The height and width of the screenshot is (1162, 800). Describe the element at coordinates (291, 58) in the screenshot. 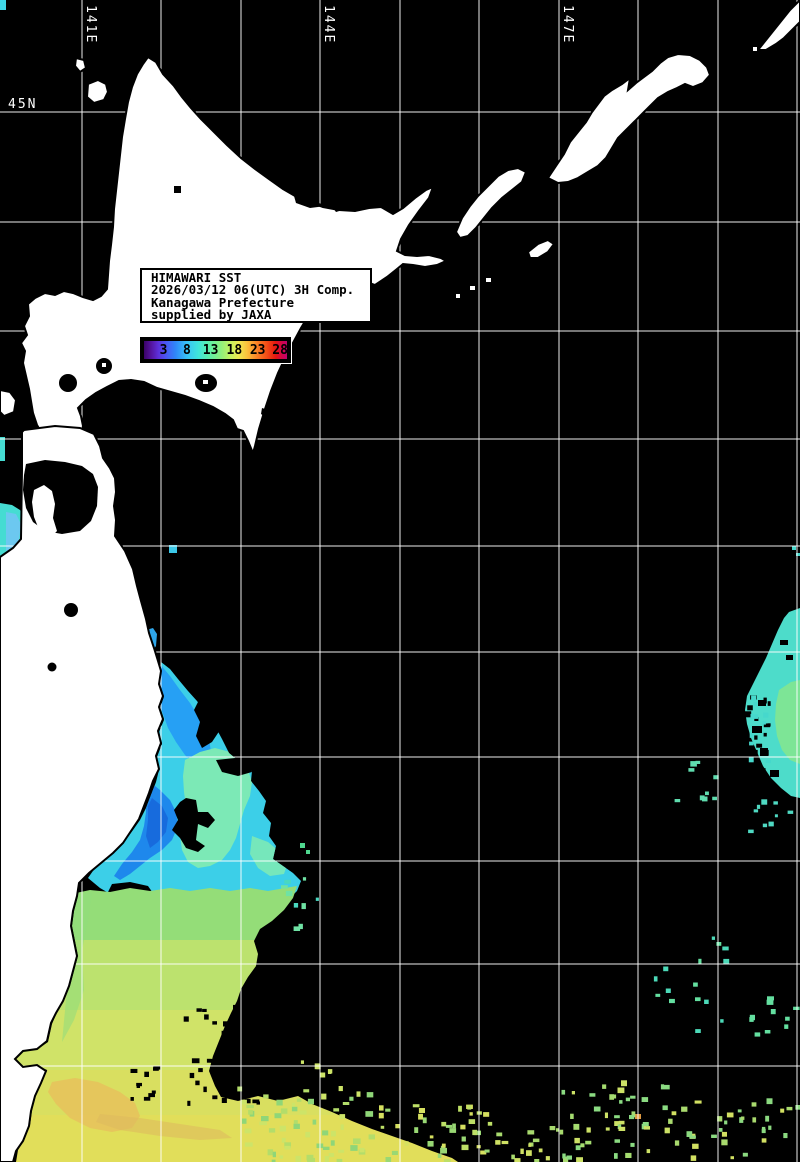

I see `graticule-labels: 141E 144E 147E 45N` at that location.